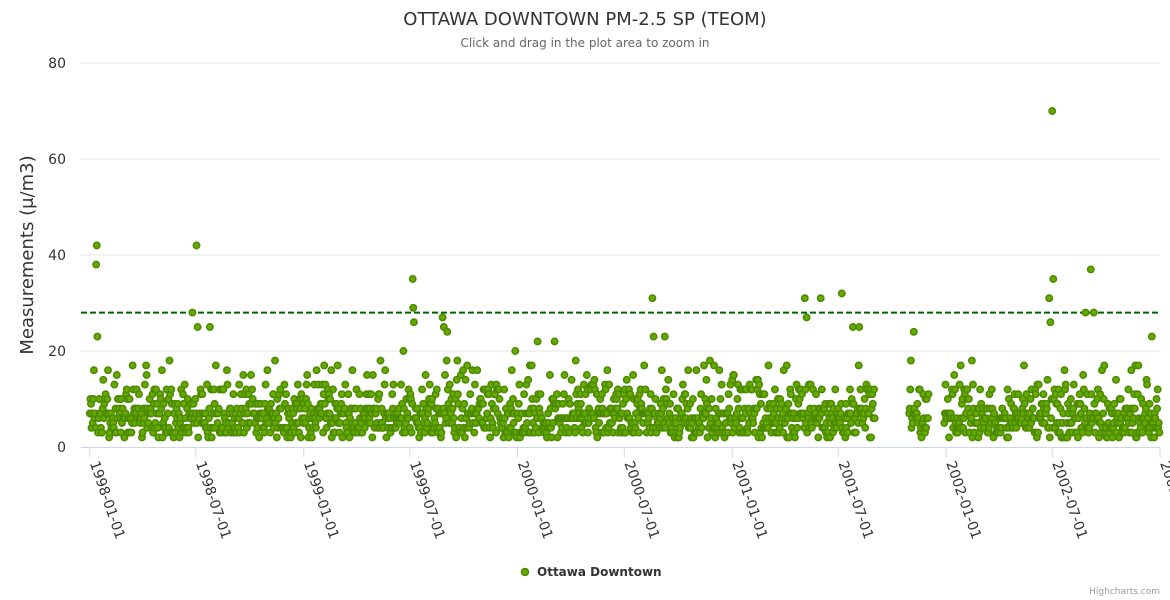 This screenshot has width=1170, height=600. I want to click on legend-item-ottawa-downtown: Ottawa Downtown, so click(599, 572).